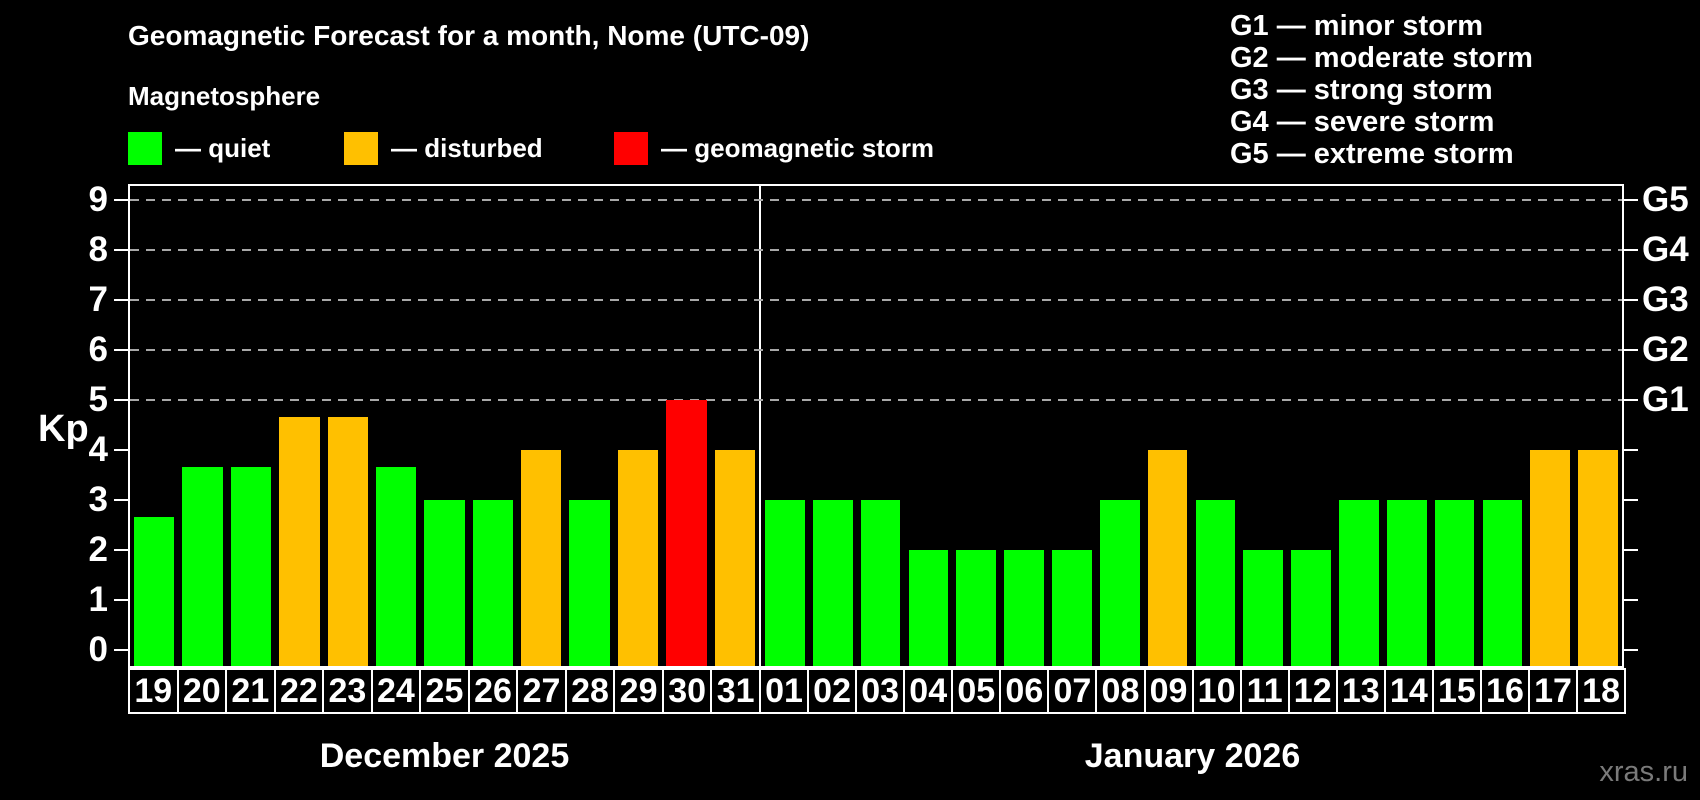 The height and width of the screenshot is (800, 1700). I want to click on day-label-27: 27, so click(541, 691).